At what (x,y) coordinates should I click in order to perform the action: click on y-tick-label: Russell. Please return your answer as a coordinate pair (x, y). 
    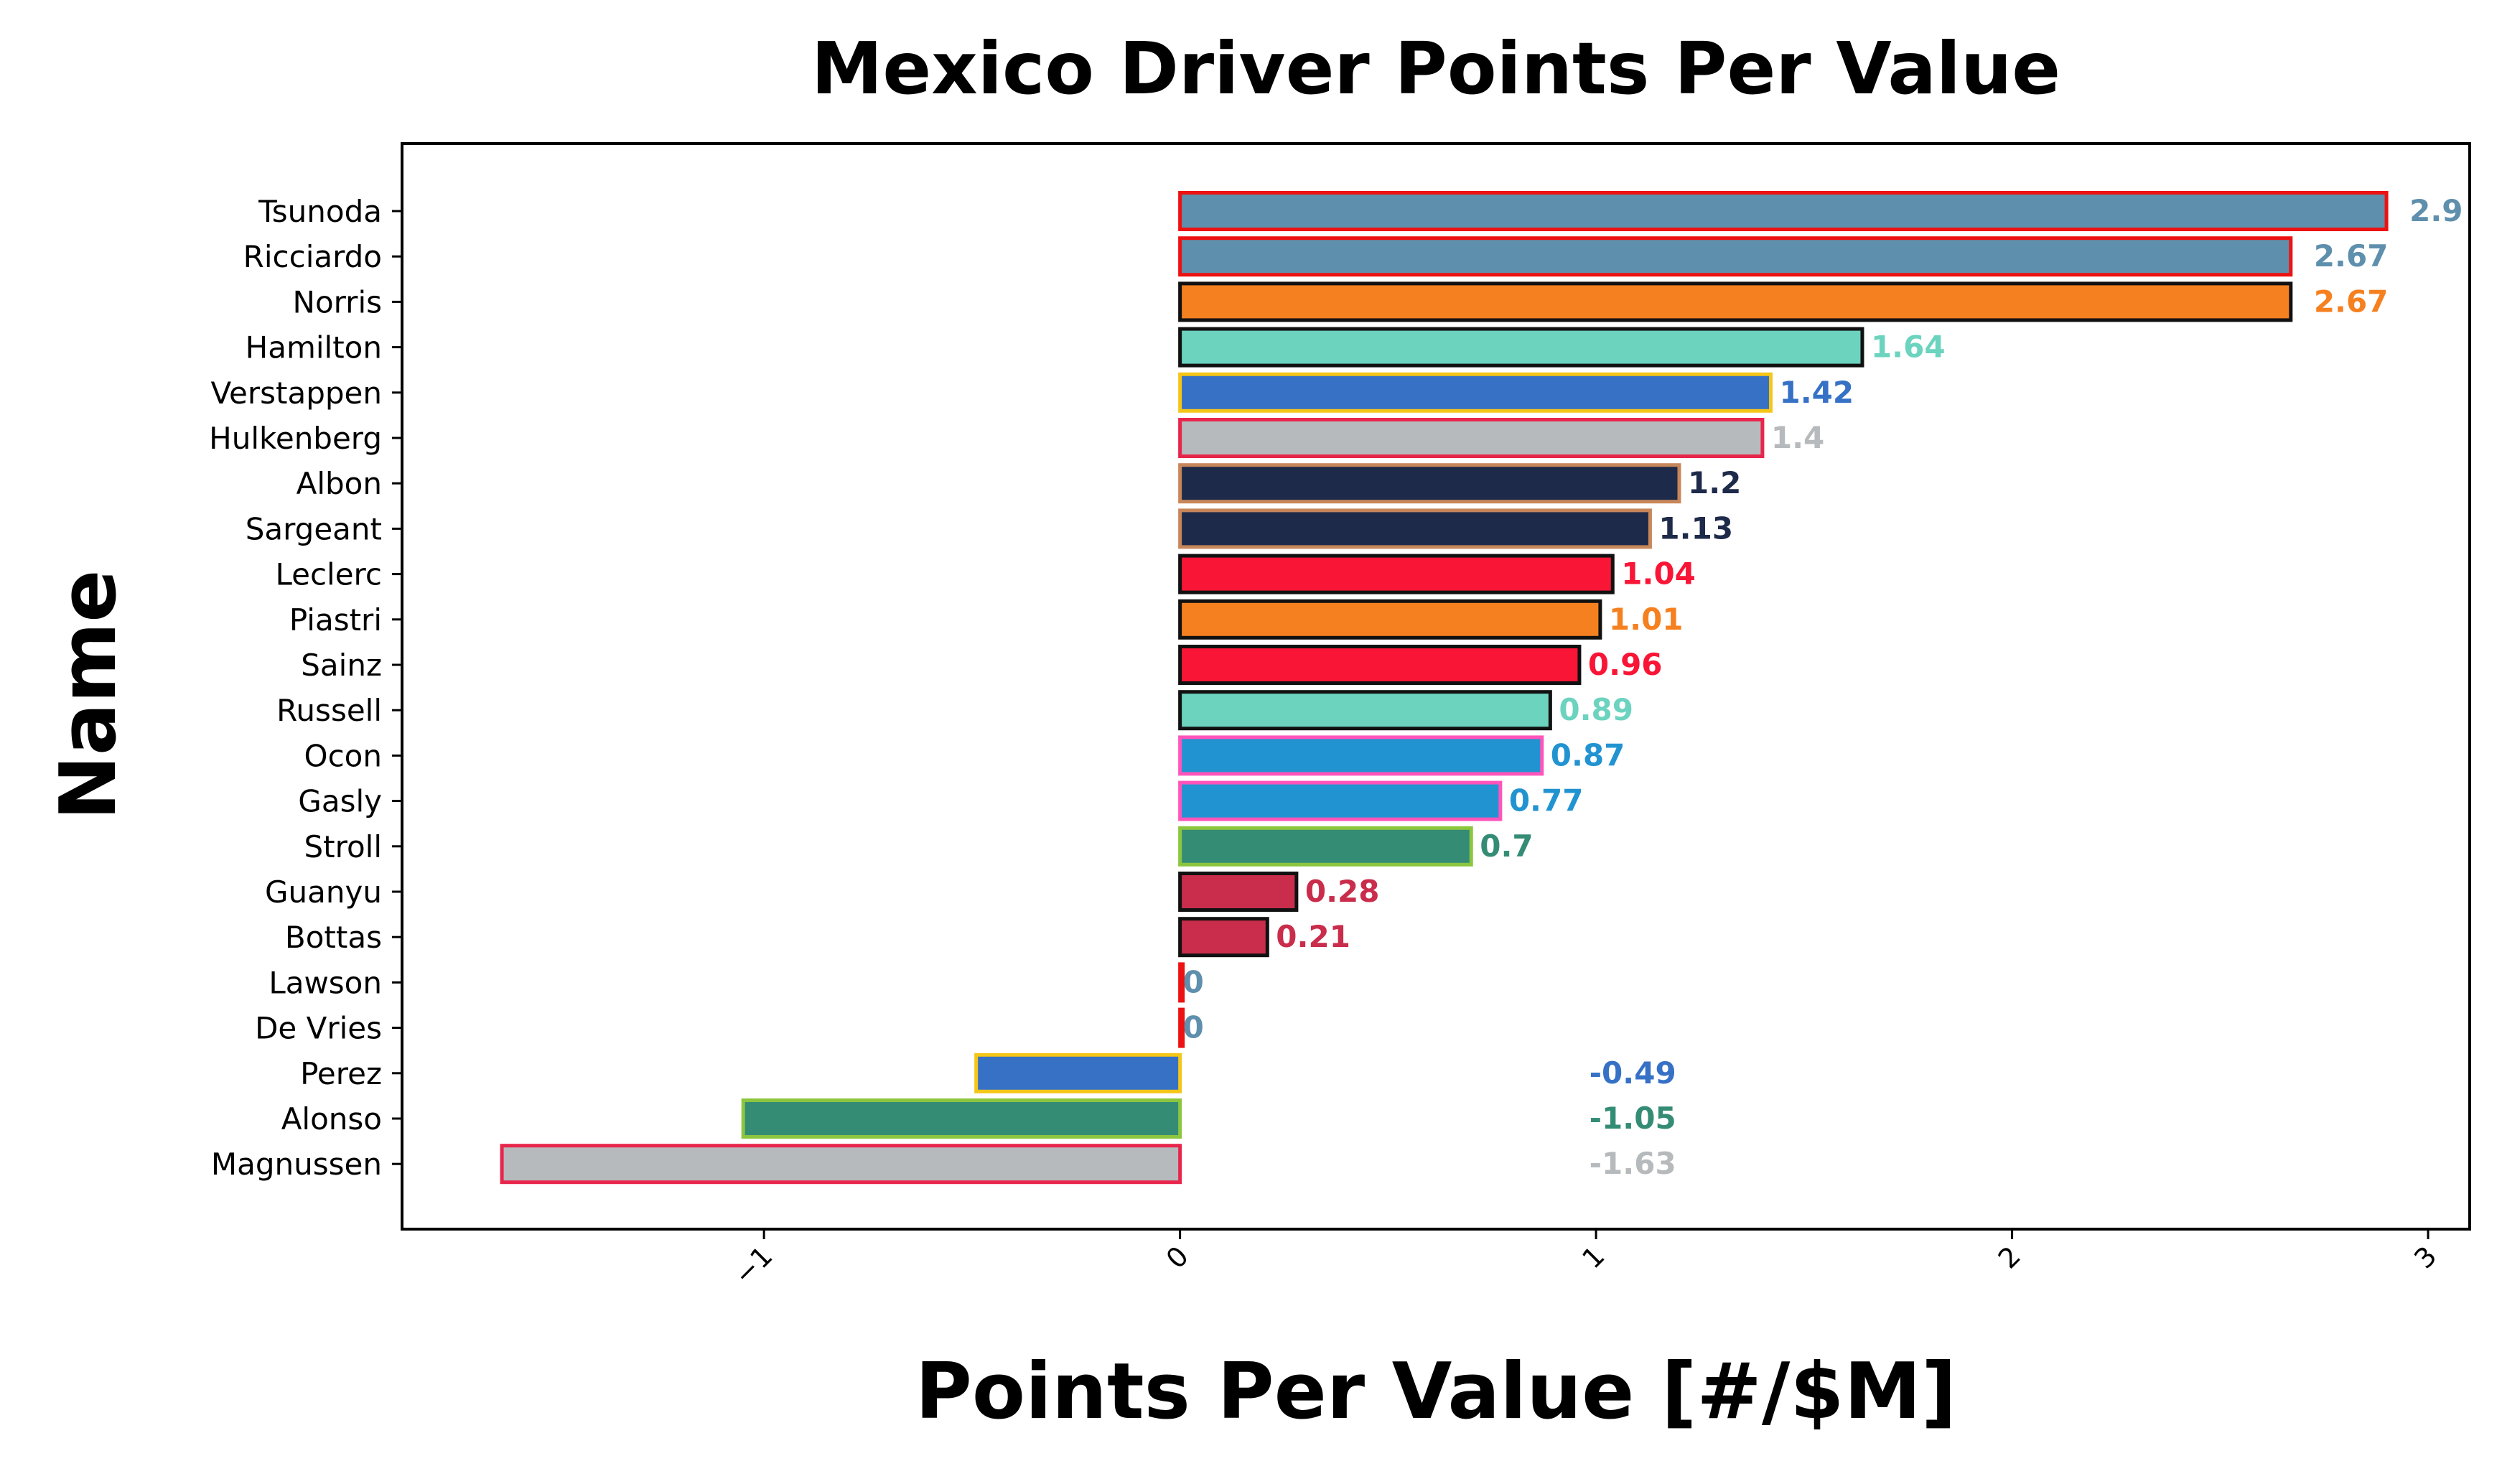
    Looking at the image, I should click on (329, 710).